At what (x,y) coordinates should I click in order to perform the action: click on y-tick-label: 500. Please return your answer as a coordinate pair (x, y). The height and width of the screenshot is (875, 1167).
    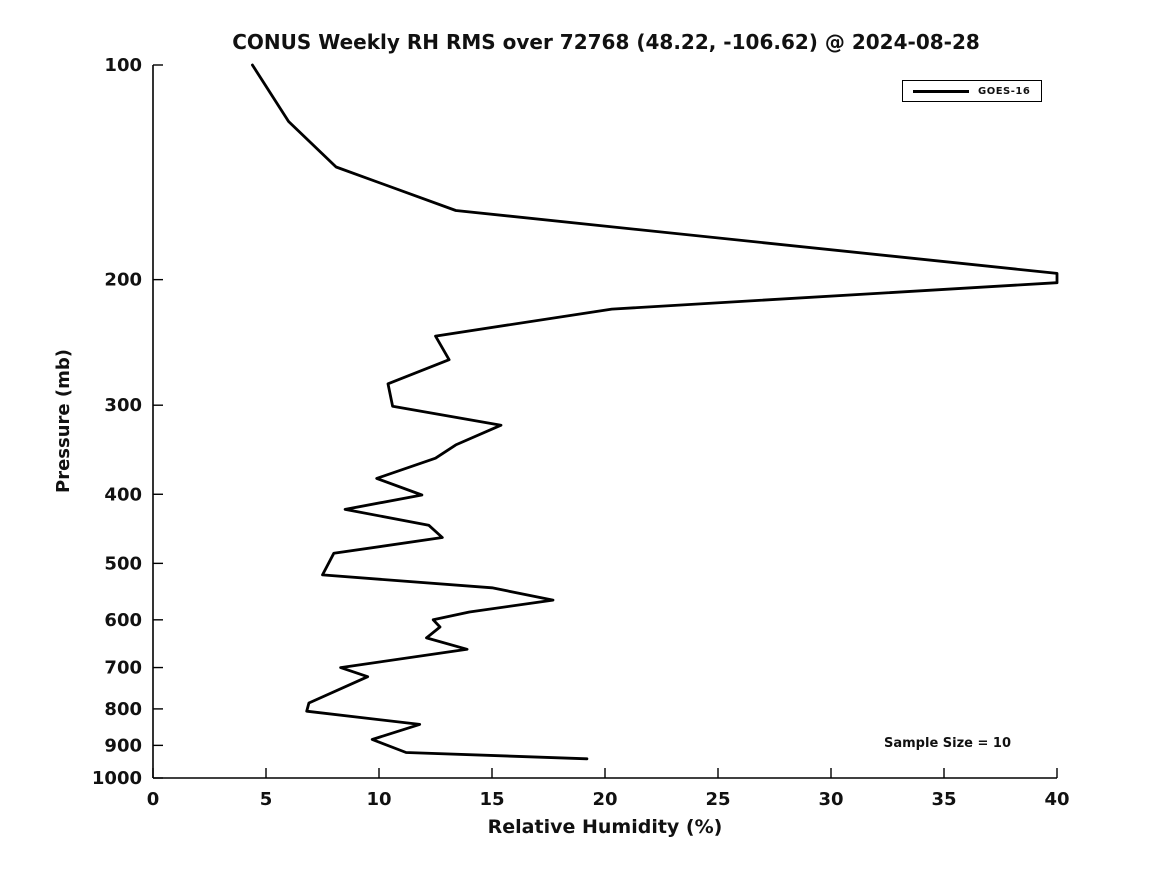
    Looking at the image, I should click on (123, 563).